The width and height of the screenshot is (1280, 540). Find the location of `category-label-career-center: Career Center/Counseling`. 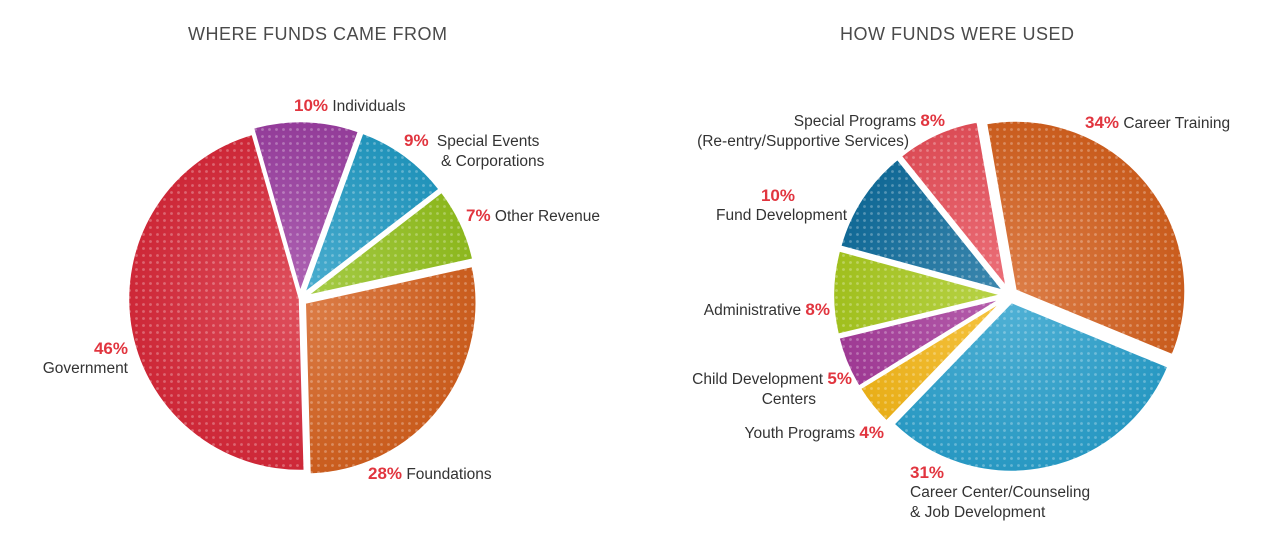

category-label-career-center: Career Center/Counseling is located at coordinates (1000, 492).